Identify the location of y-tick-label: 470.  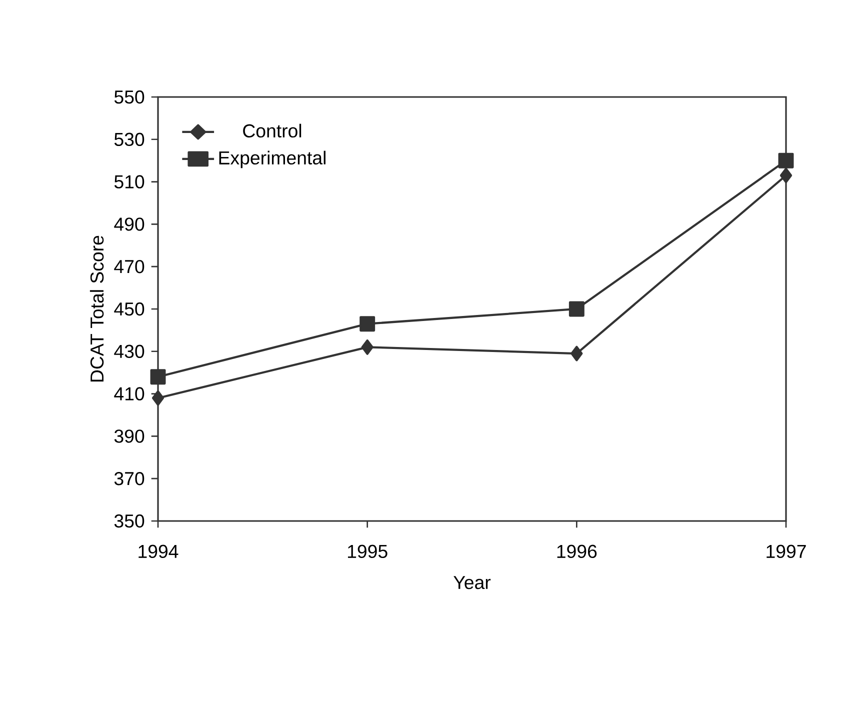
(129, 267).